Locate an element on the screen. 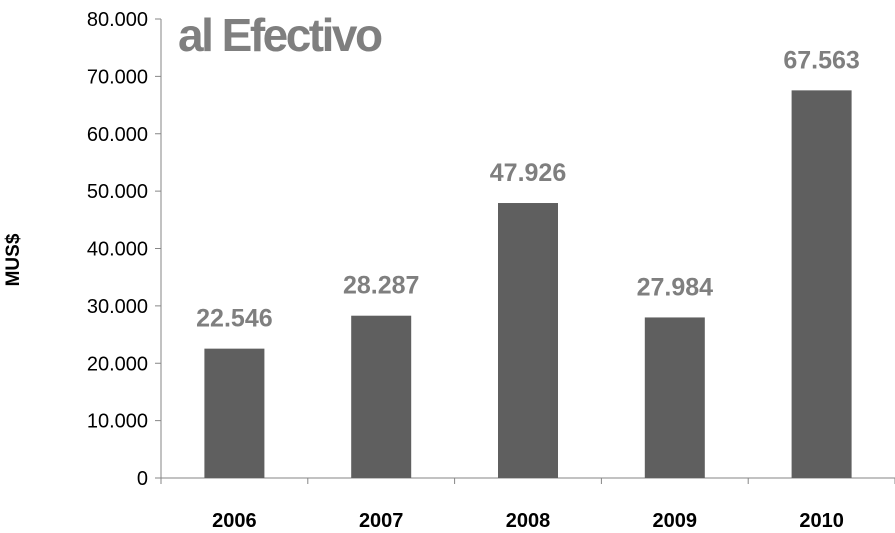  bar-2006 is located at coordinates (234, 413).